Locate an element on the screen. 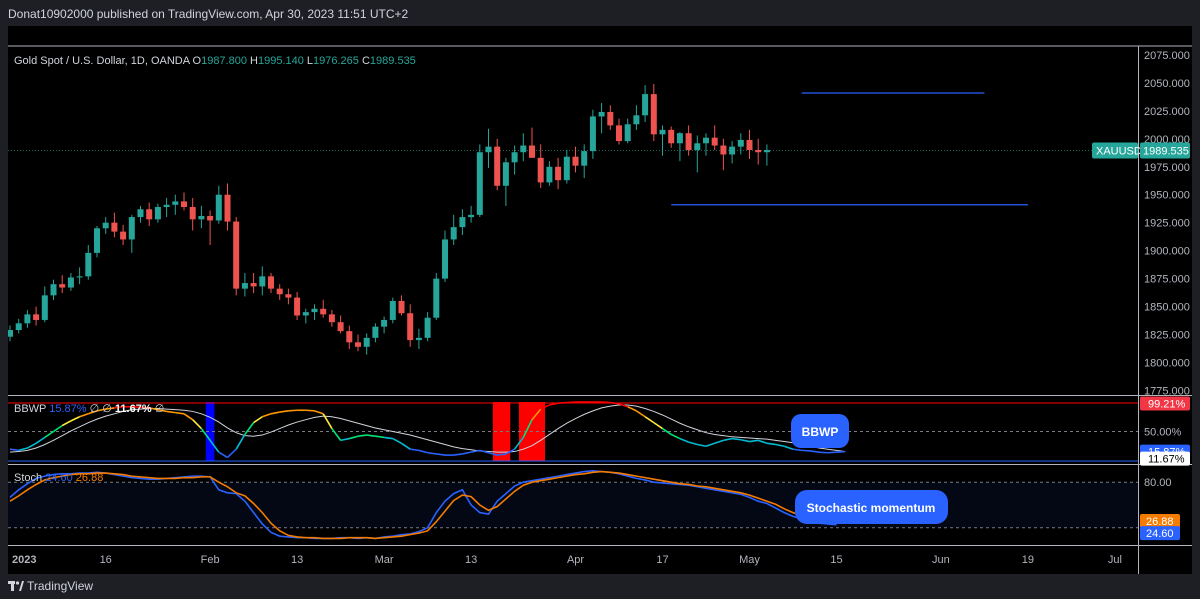 The image size is (1200, 599). legend-part: 1989.535 is located at coordinates (393, 61).